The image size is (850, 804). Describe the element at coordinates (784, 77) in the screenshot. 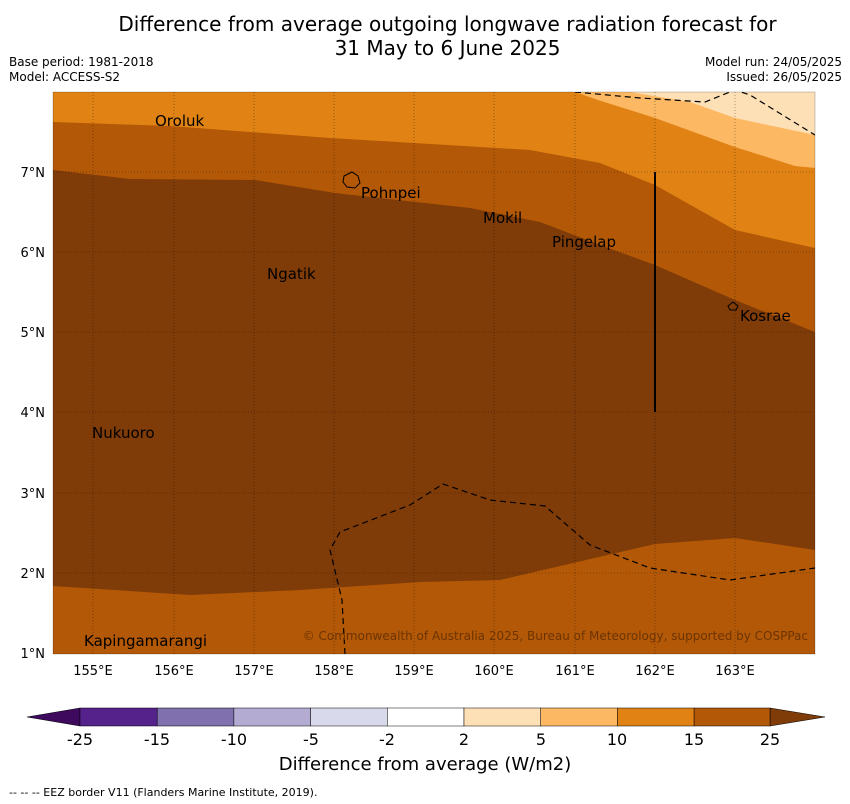

I see `issued-date: Issued: 26/05/2025` at that location.